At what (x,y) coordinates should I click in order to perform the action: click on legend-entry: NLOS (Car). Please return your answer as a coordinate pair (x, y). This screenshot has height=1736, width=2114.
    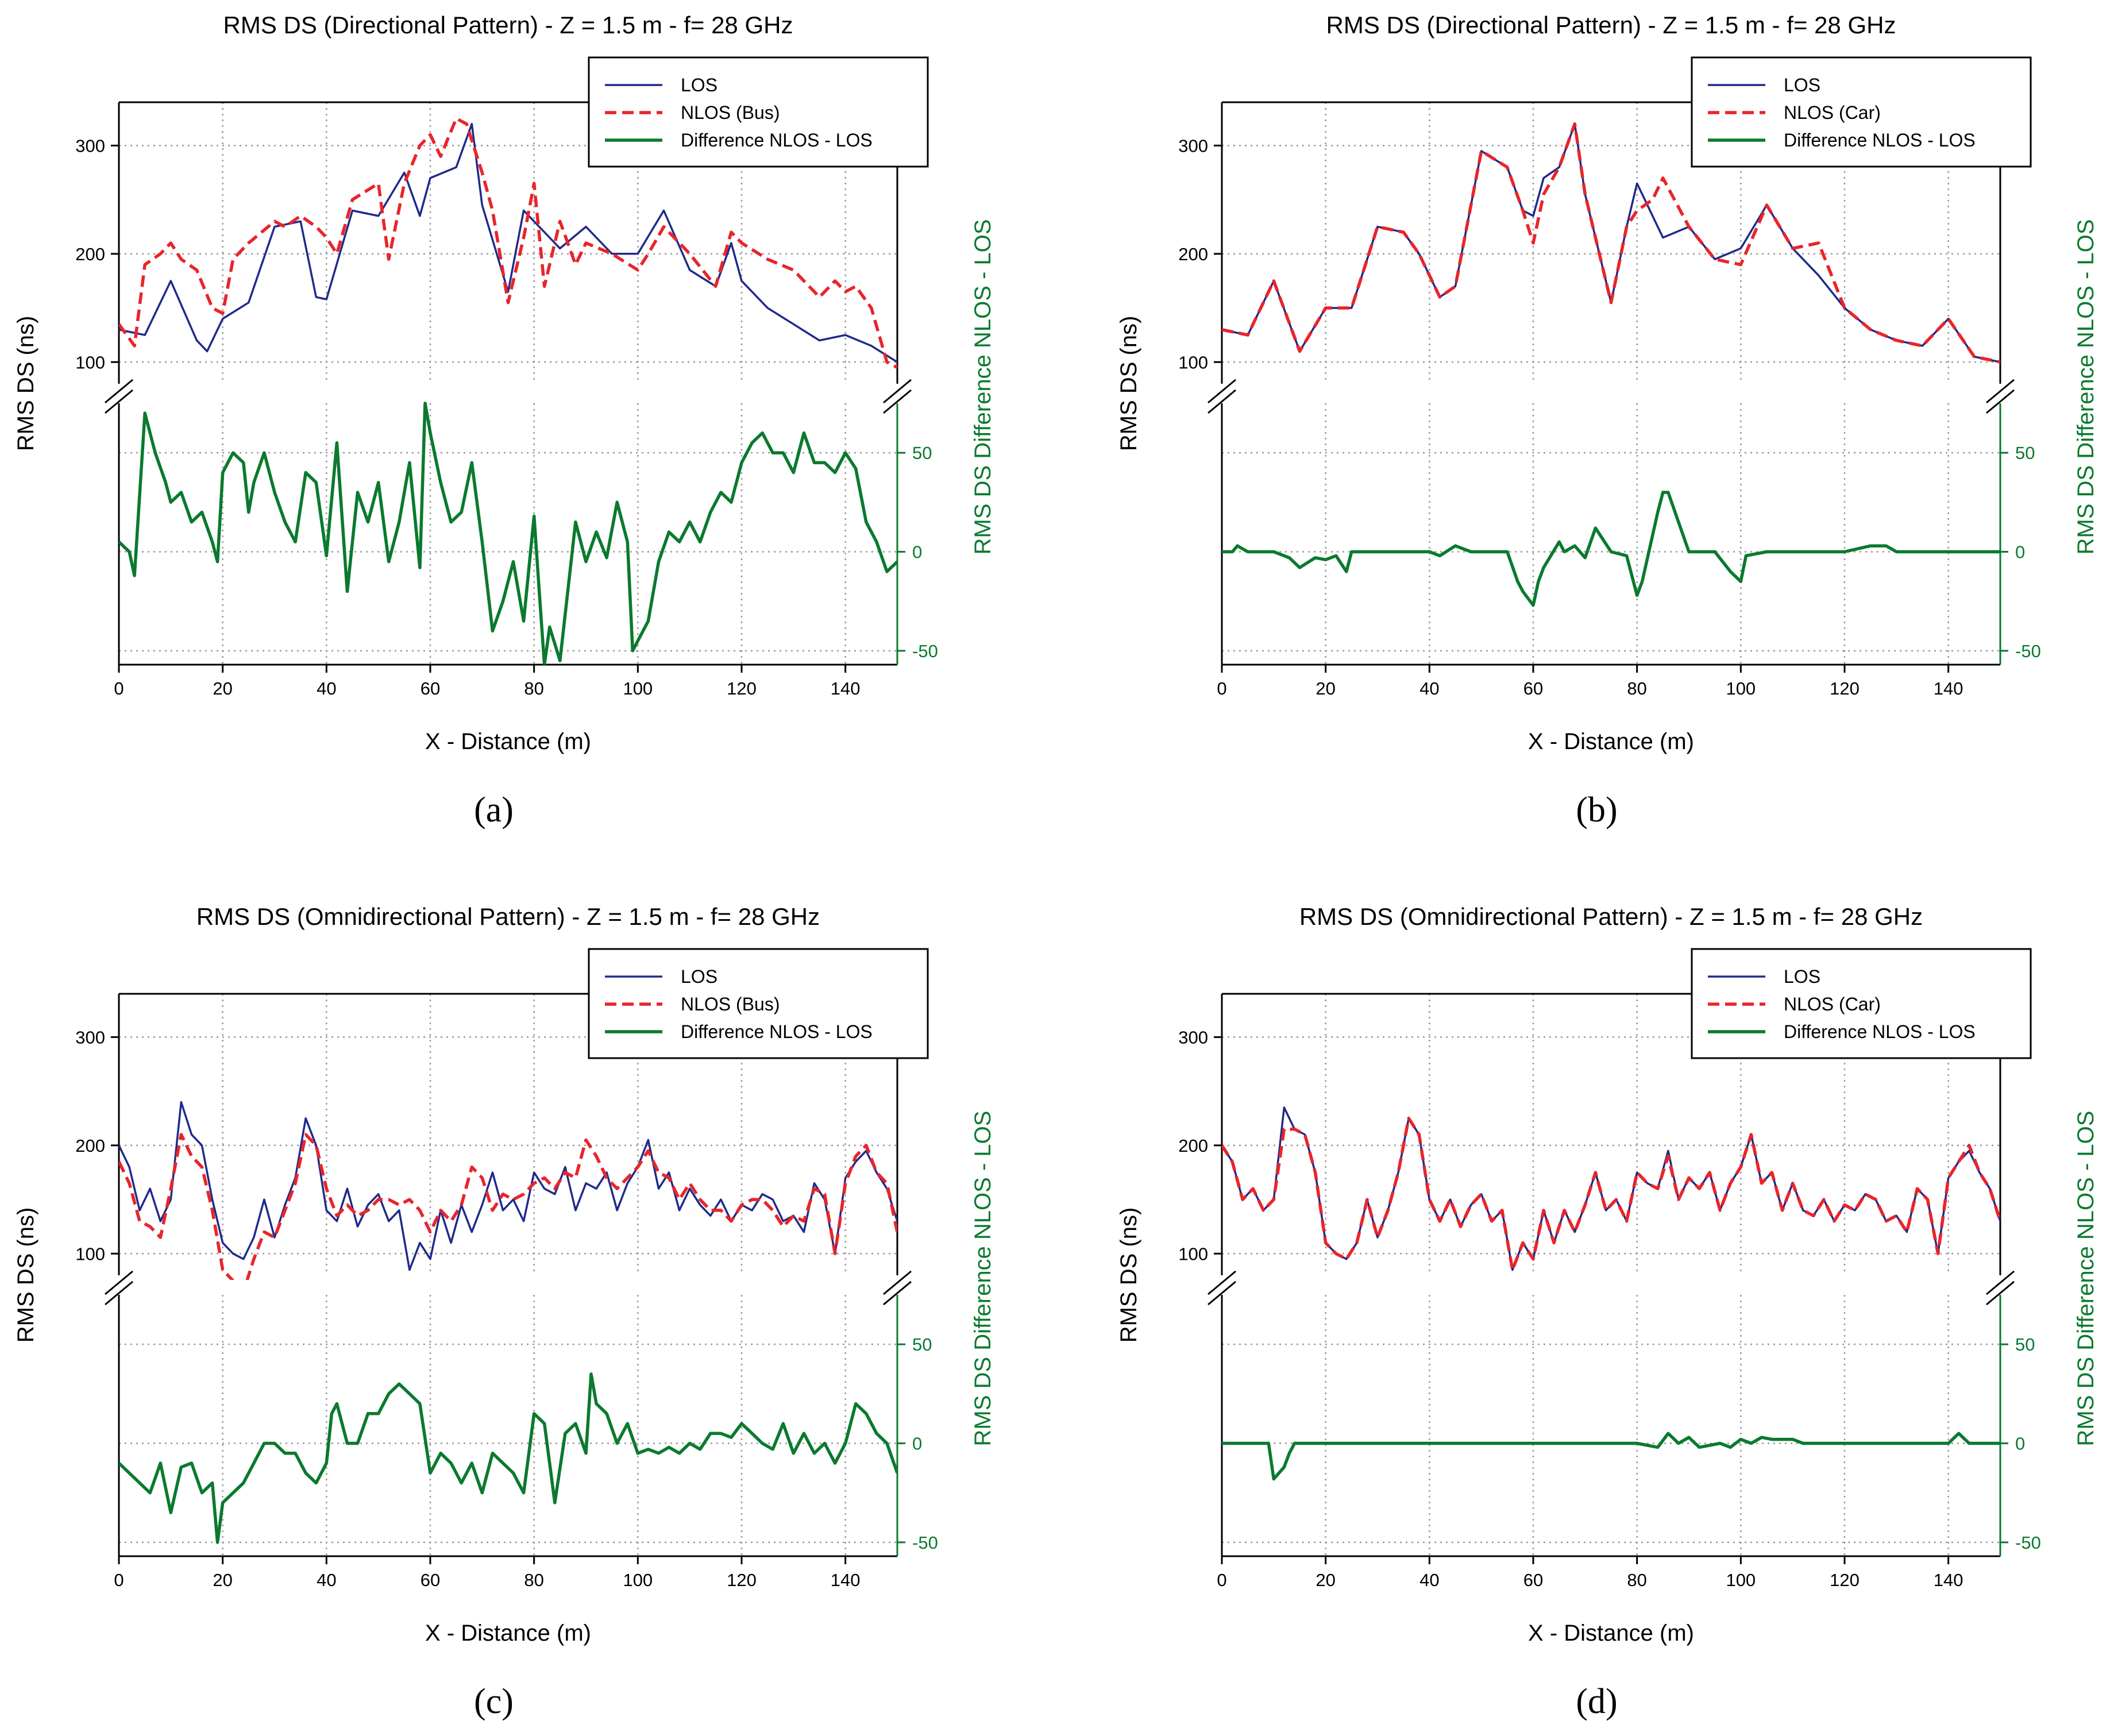
    Looking at the image, I should click on (1832, 112).